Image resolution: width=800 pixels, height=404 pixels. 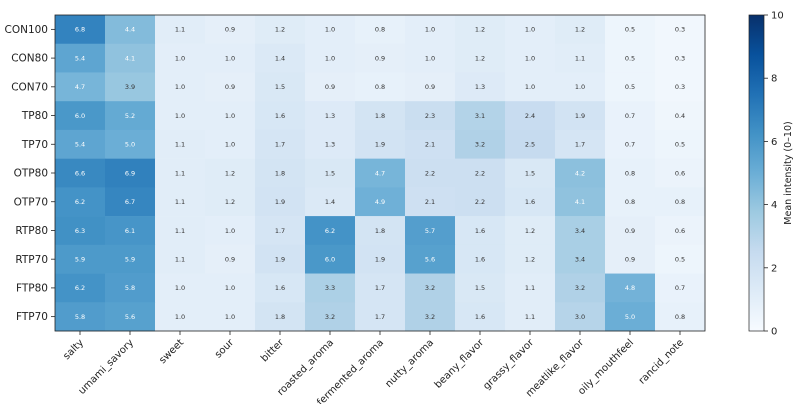 What do you see at coordinates (480, 317) in the screenshot?
I see `cell-value-label: 1.6` at bounding box center [480, 317].